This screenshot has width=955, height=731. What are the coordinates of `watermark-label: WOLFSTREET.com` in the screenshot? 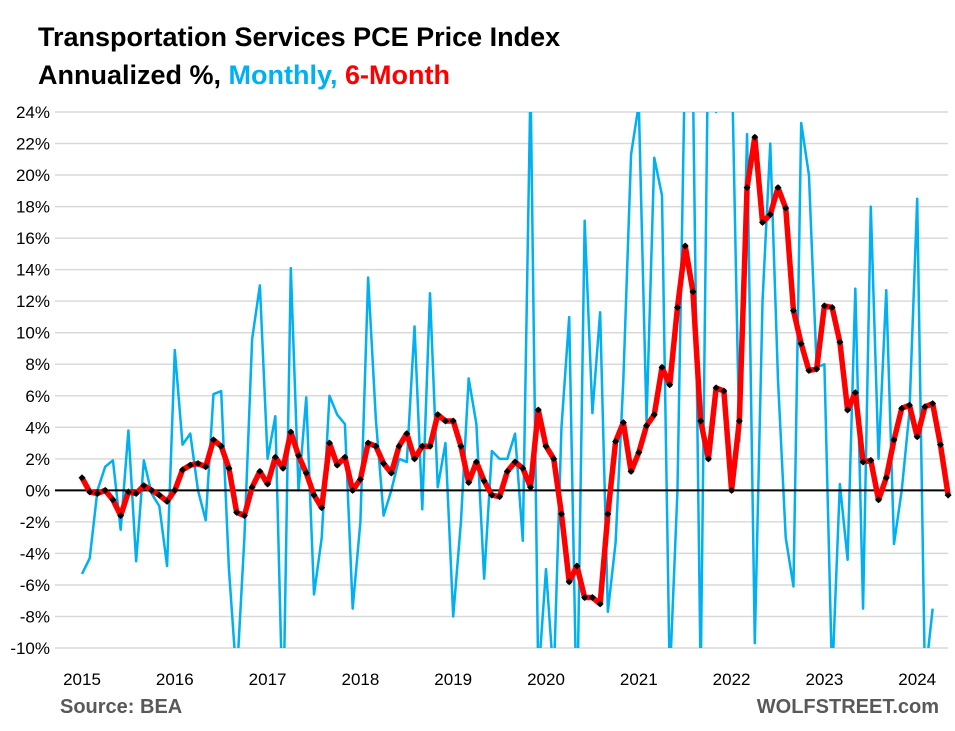 It's located at (847, 707).